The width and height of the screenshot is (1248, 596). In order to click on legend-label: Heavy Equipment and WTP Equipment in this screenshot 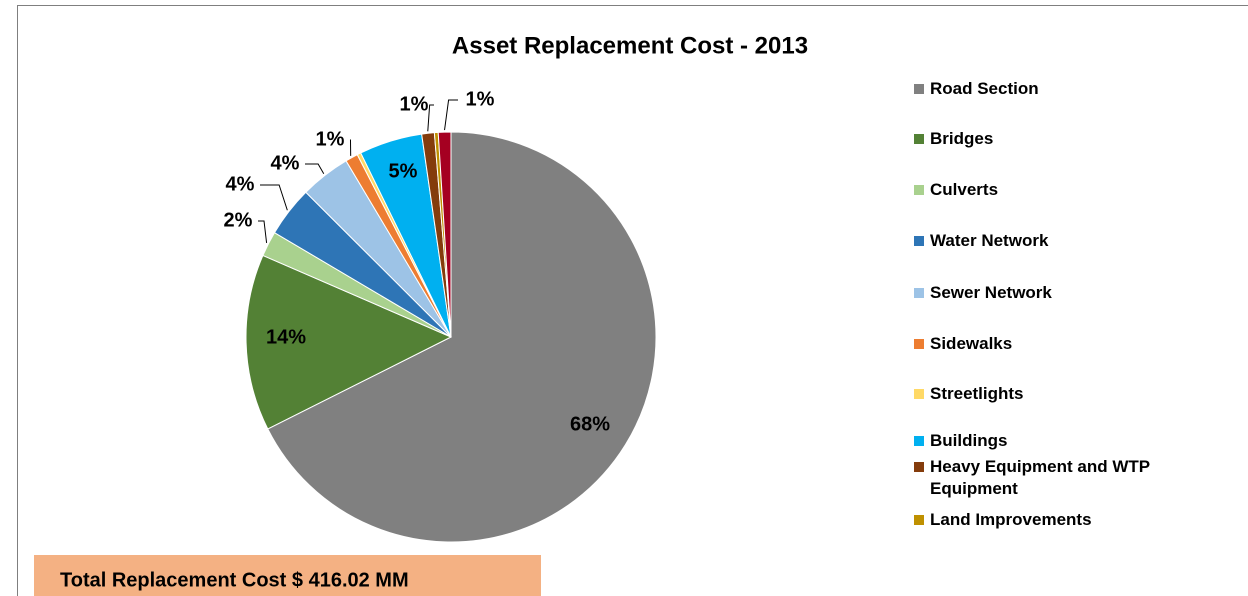, I will do `click(1040, 477)`.